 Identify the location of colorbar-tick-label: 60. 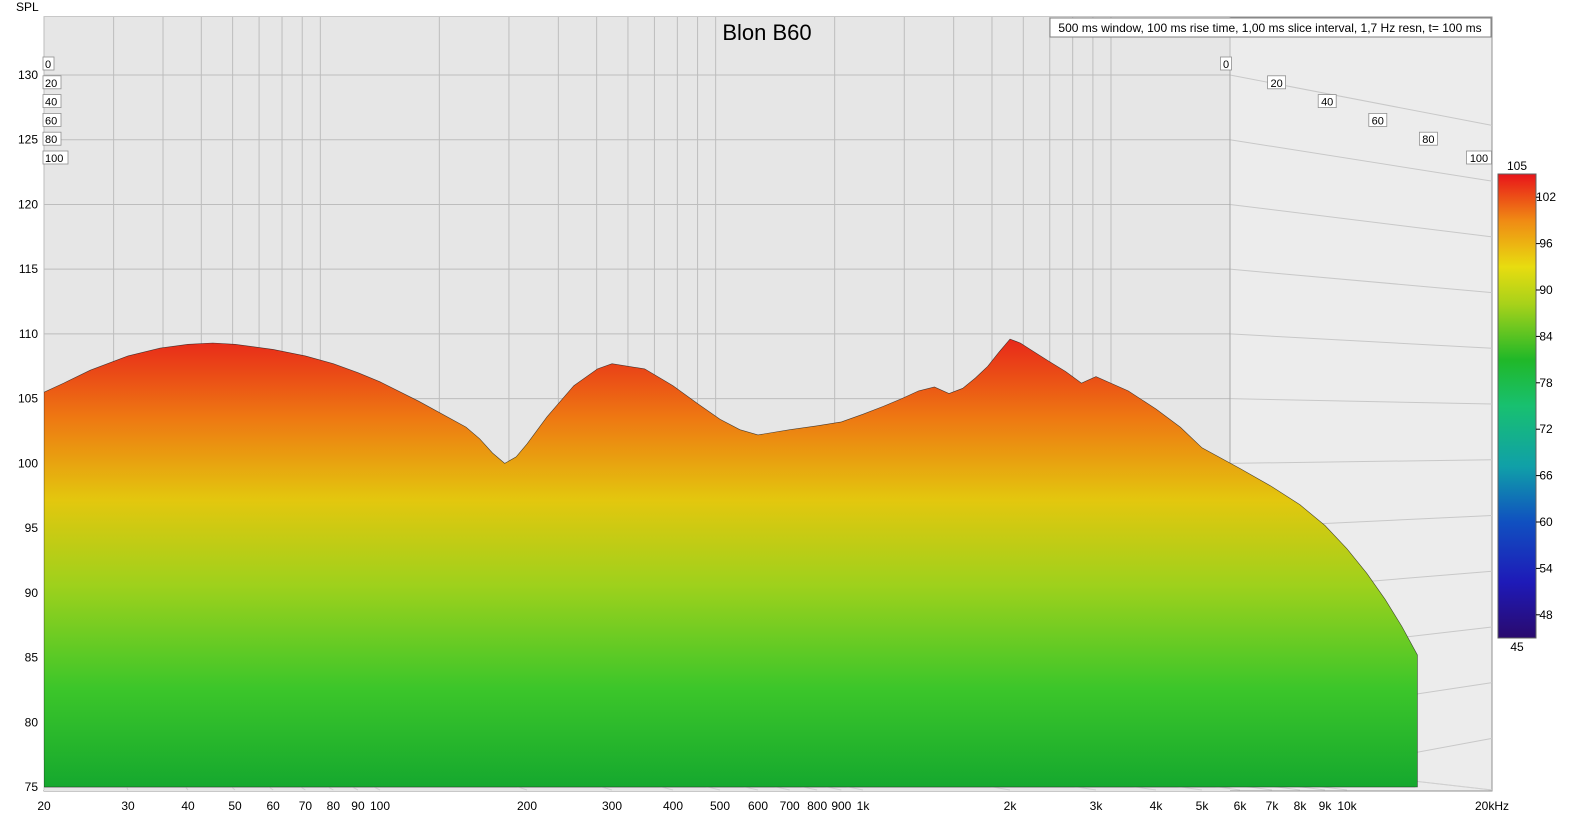
(1546, 522).